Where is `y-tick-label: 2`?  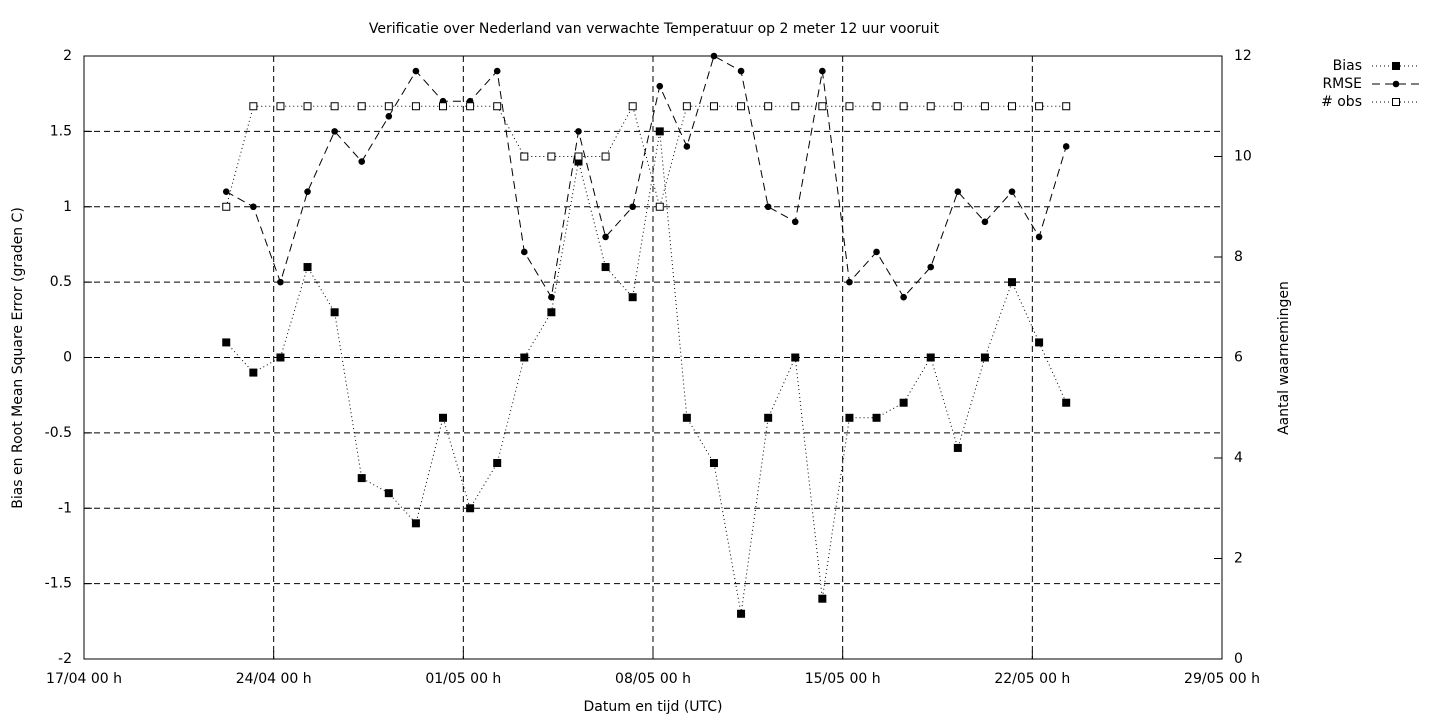
y-tick-label: 2 is located at coordinates (67, 56).